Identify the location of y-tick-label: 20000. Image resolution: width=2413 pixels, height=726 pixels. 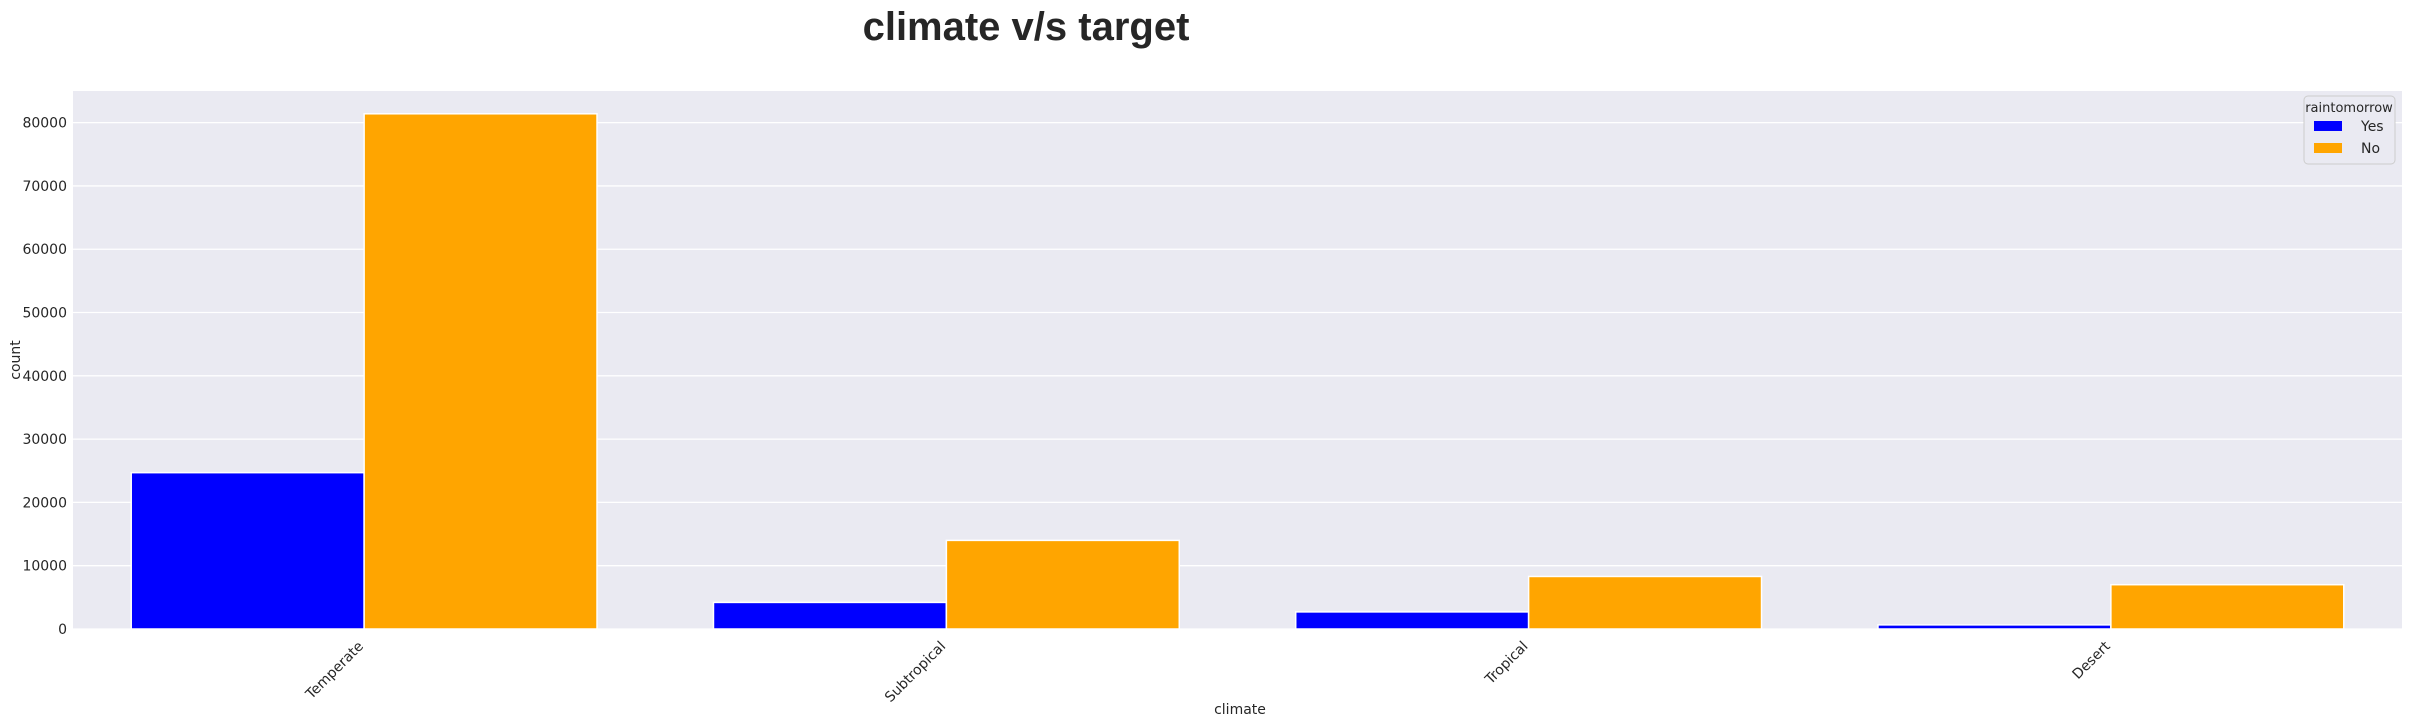
(44, 503).